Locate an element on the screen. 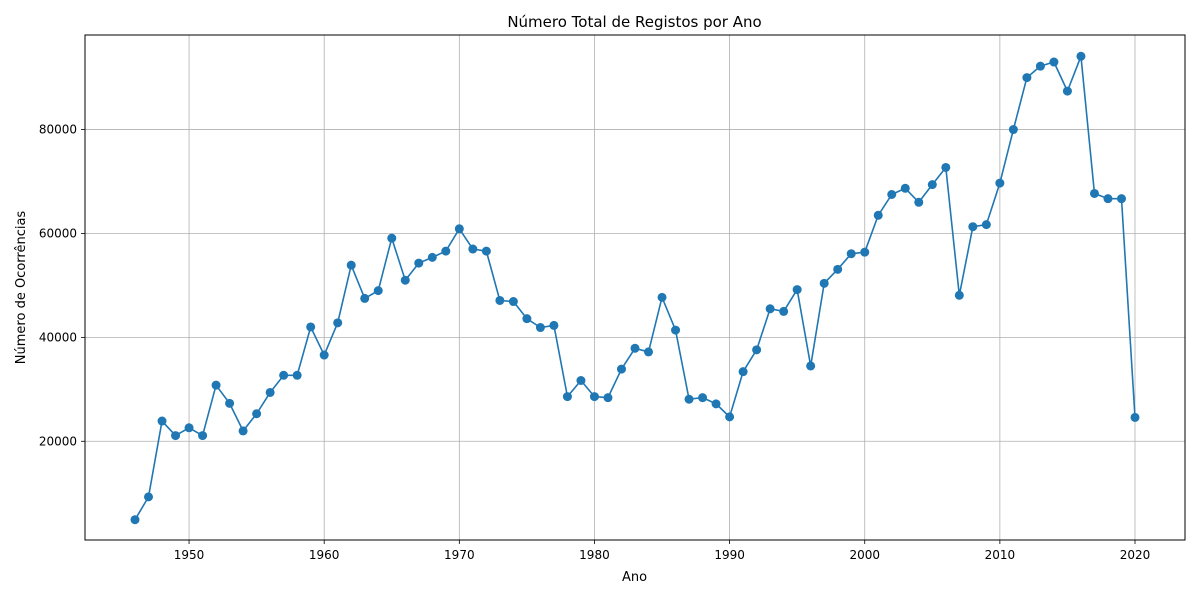  x-tick-label: 2020 is located at coordinates (1135, 555).